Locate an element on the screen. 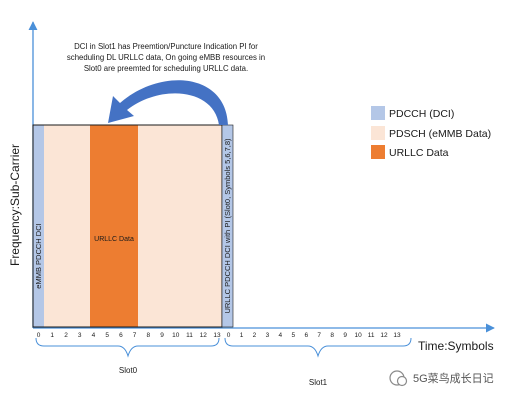 This screenshot has width=526, height=400. slot0-symbol-tick: 5 is located at coordinates (107, 335).